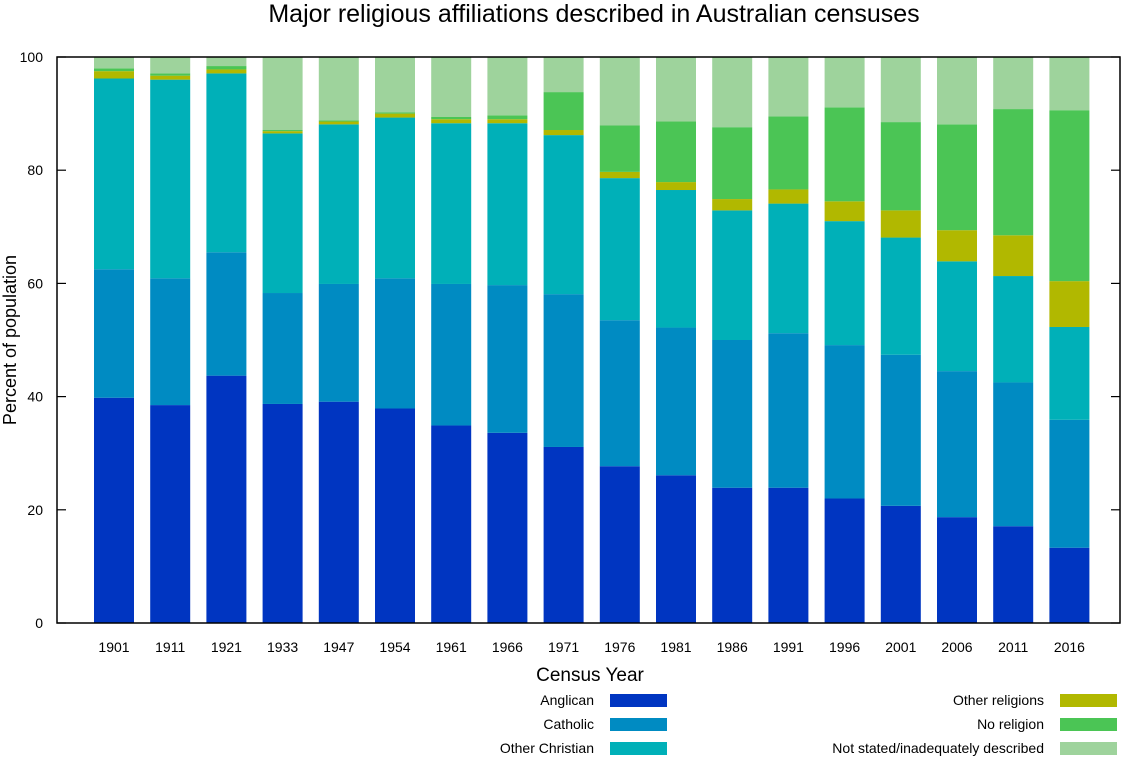 The height and width of the screenshot is (763, 1129). I want to click on x-tick-label: 1981, so click(675, 647).